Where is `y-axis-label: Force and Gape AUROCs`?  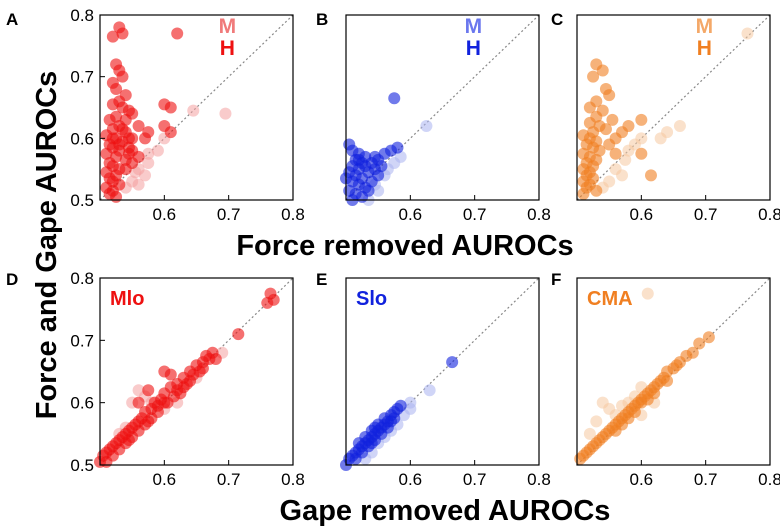
y-axis-label: Force and Gape AUROCs is located at coordinates (47, 245).